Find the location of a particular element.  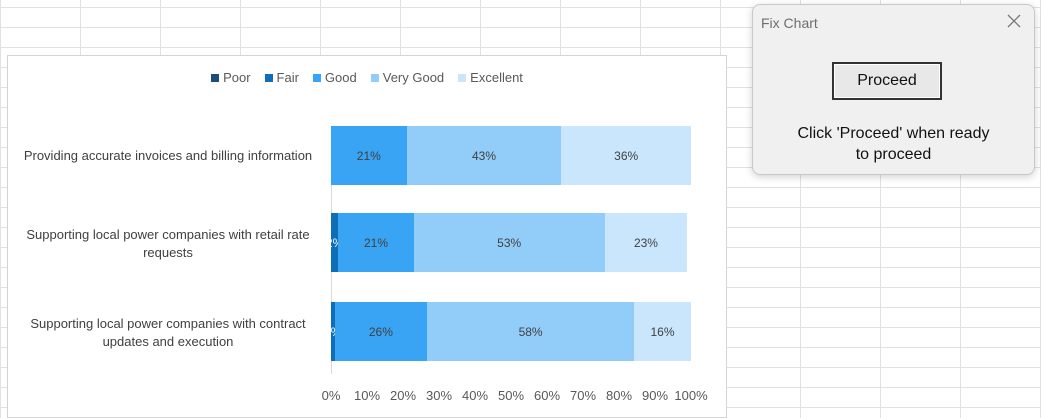

bar-segment: 23% is located at coordinates (646, 242).